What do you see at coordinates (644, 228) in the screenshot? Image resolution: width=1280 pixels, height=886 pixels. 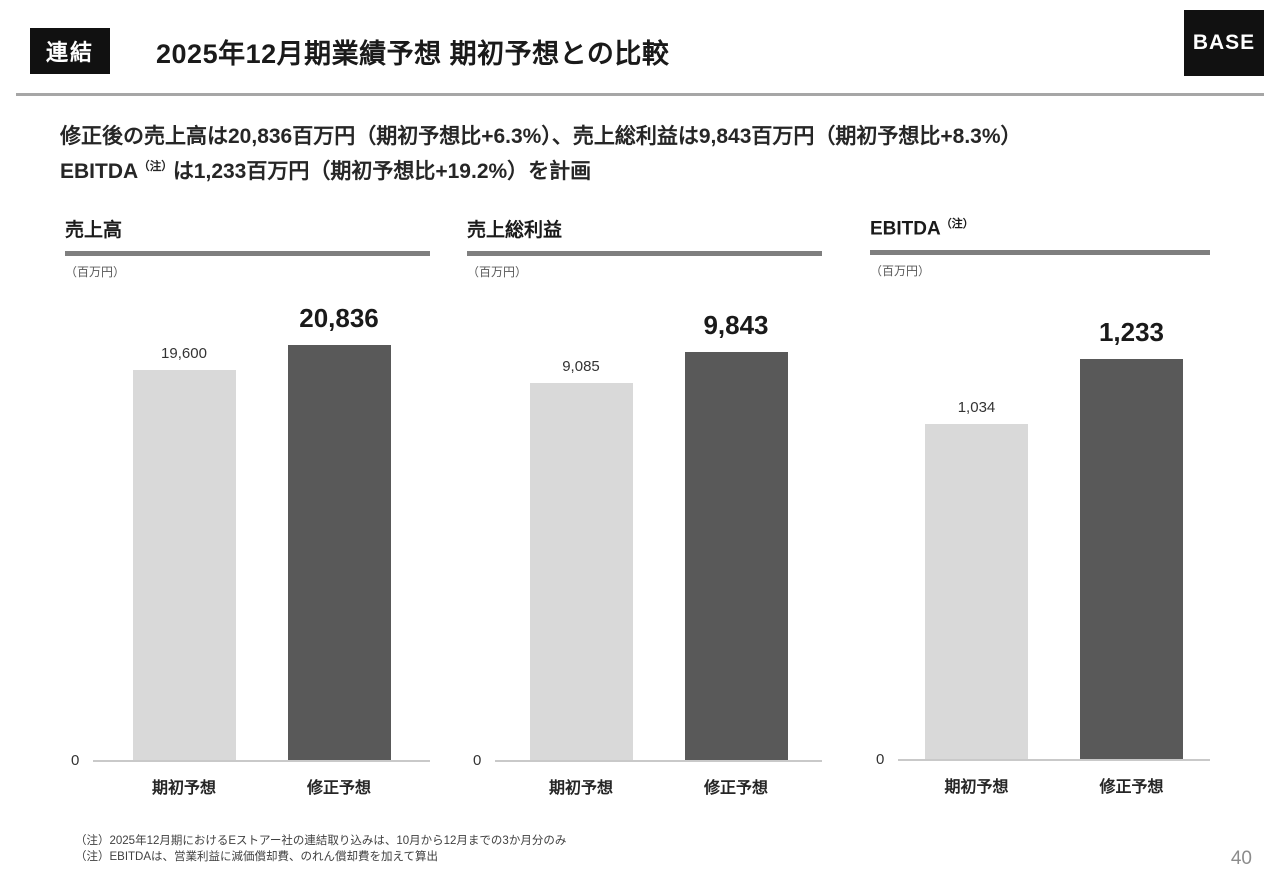 I see `chart-title-gross-profit: 売上総利益` at bounding box center [644, 228].